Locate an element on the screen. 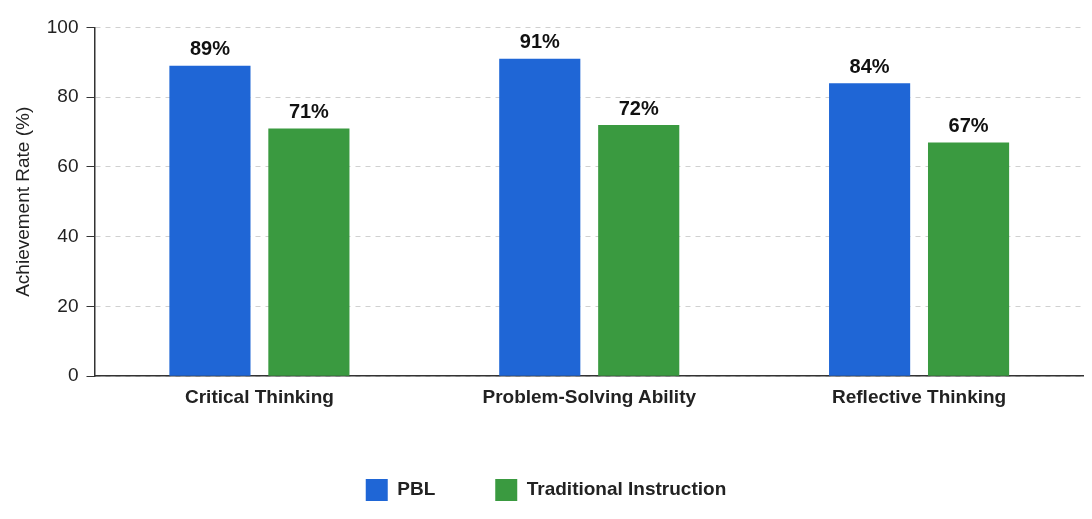 Image resolution: width=1092 pixels, height=519 pixels. data-label: 67% is located at coordinates (968, 125).